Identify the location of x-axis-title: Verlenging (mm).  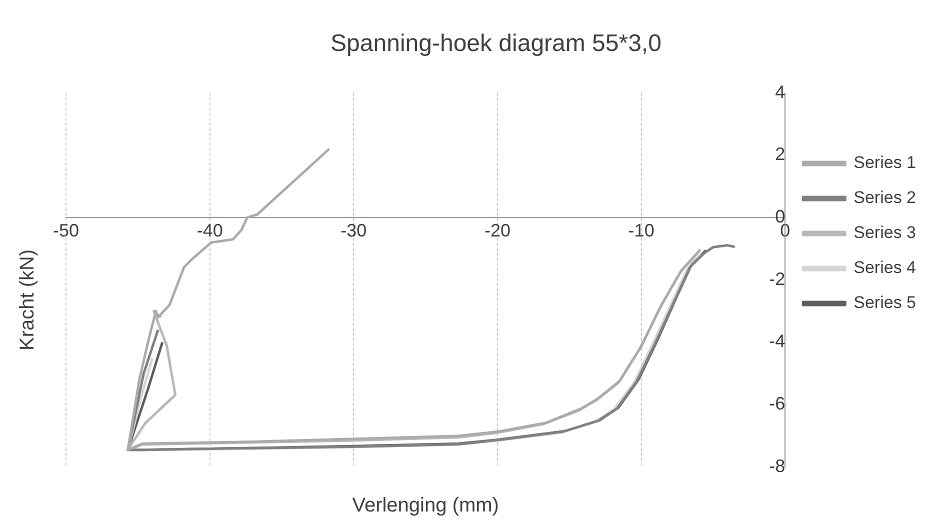
(425, 505).